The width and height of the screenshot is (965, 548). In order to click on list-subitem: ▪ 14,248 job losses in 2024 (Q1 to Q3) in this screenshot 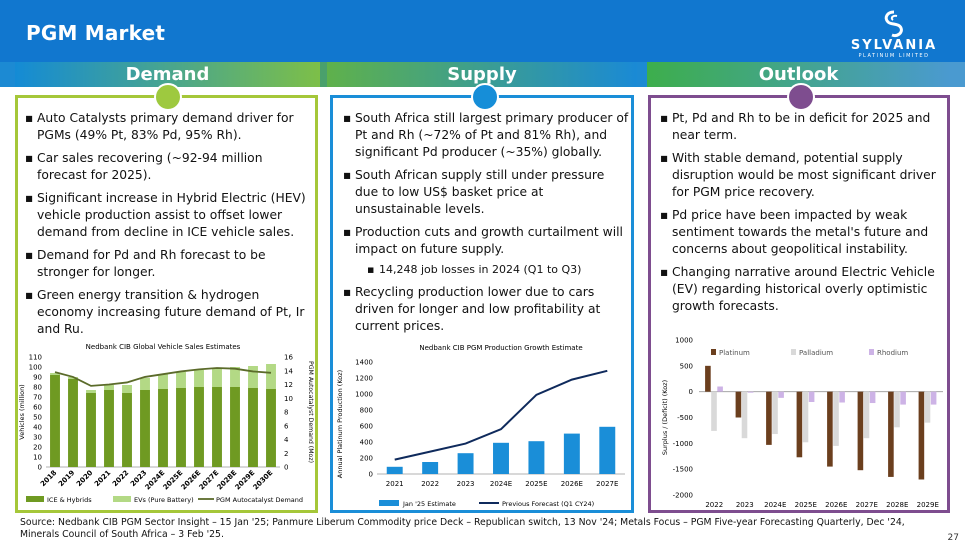, I will do `click(474, 269)`.